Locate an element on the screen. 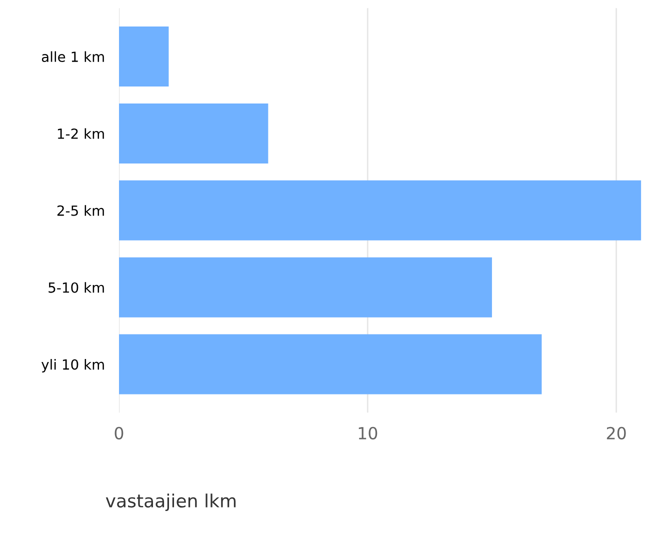 The image size is (661, 543). x-tick-label: 20 is located at coordinates (616, 433).